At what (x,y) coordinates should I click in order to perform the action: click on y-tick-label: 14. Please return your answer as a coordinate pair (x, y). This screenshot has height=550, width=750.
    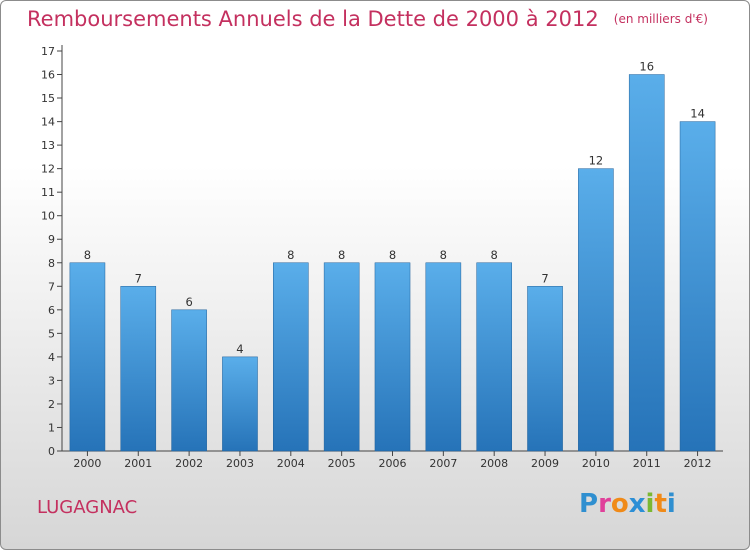
    Looking at the image, I should click on (48, 122).